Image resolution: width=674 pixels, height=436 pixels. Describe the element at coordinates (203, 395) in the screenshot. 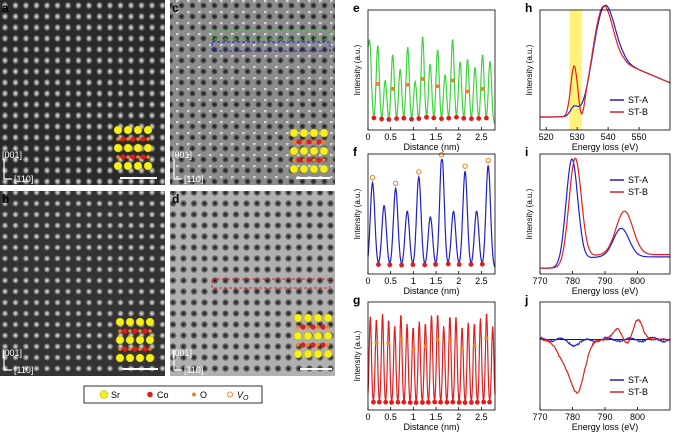

I see `legend-o-label: O` at that location.